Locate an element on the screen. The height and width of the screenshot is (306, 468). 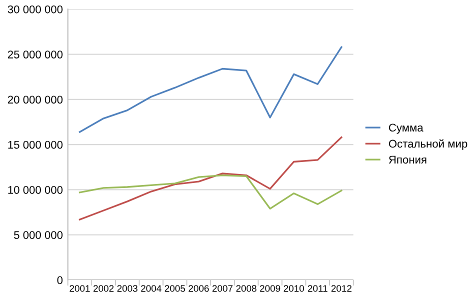
y-tick-label: 5 000 000 is located at coordinates (38, 235).